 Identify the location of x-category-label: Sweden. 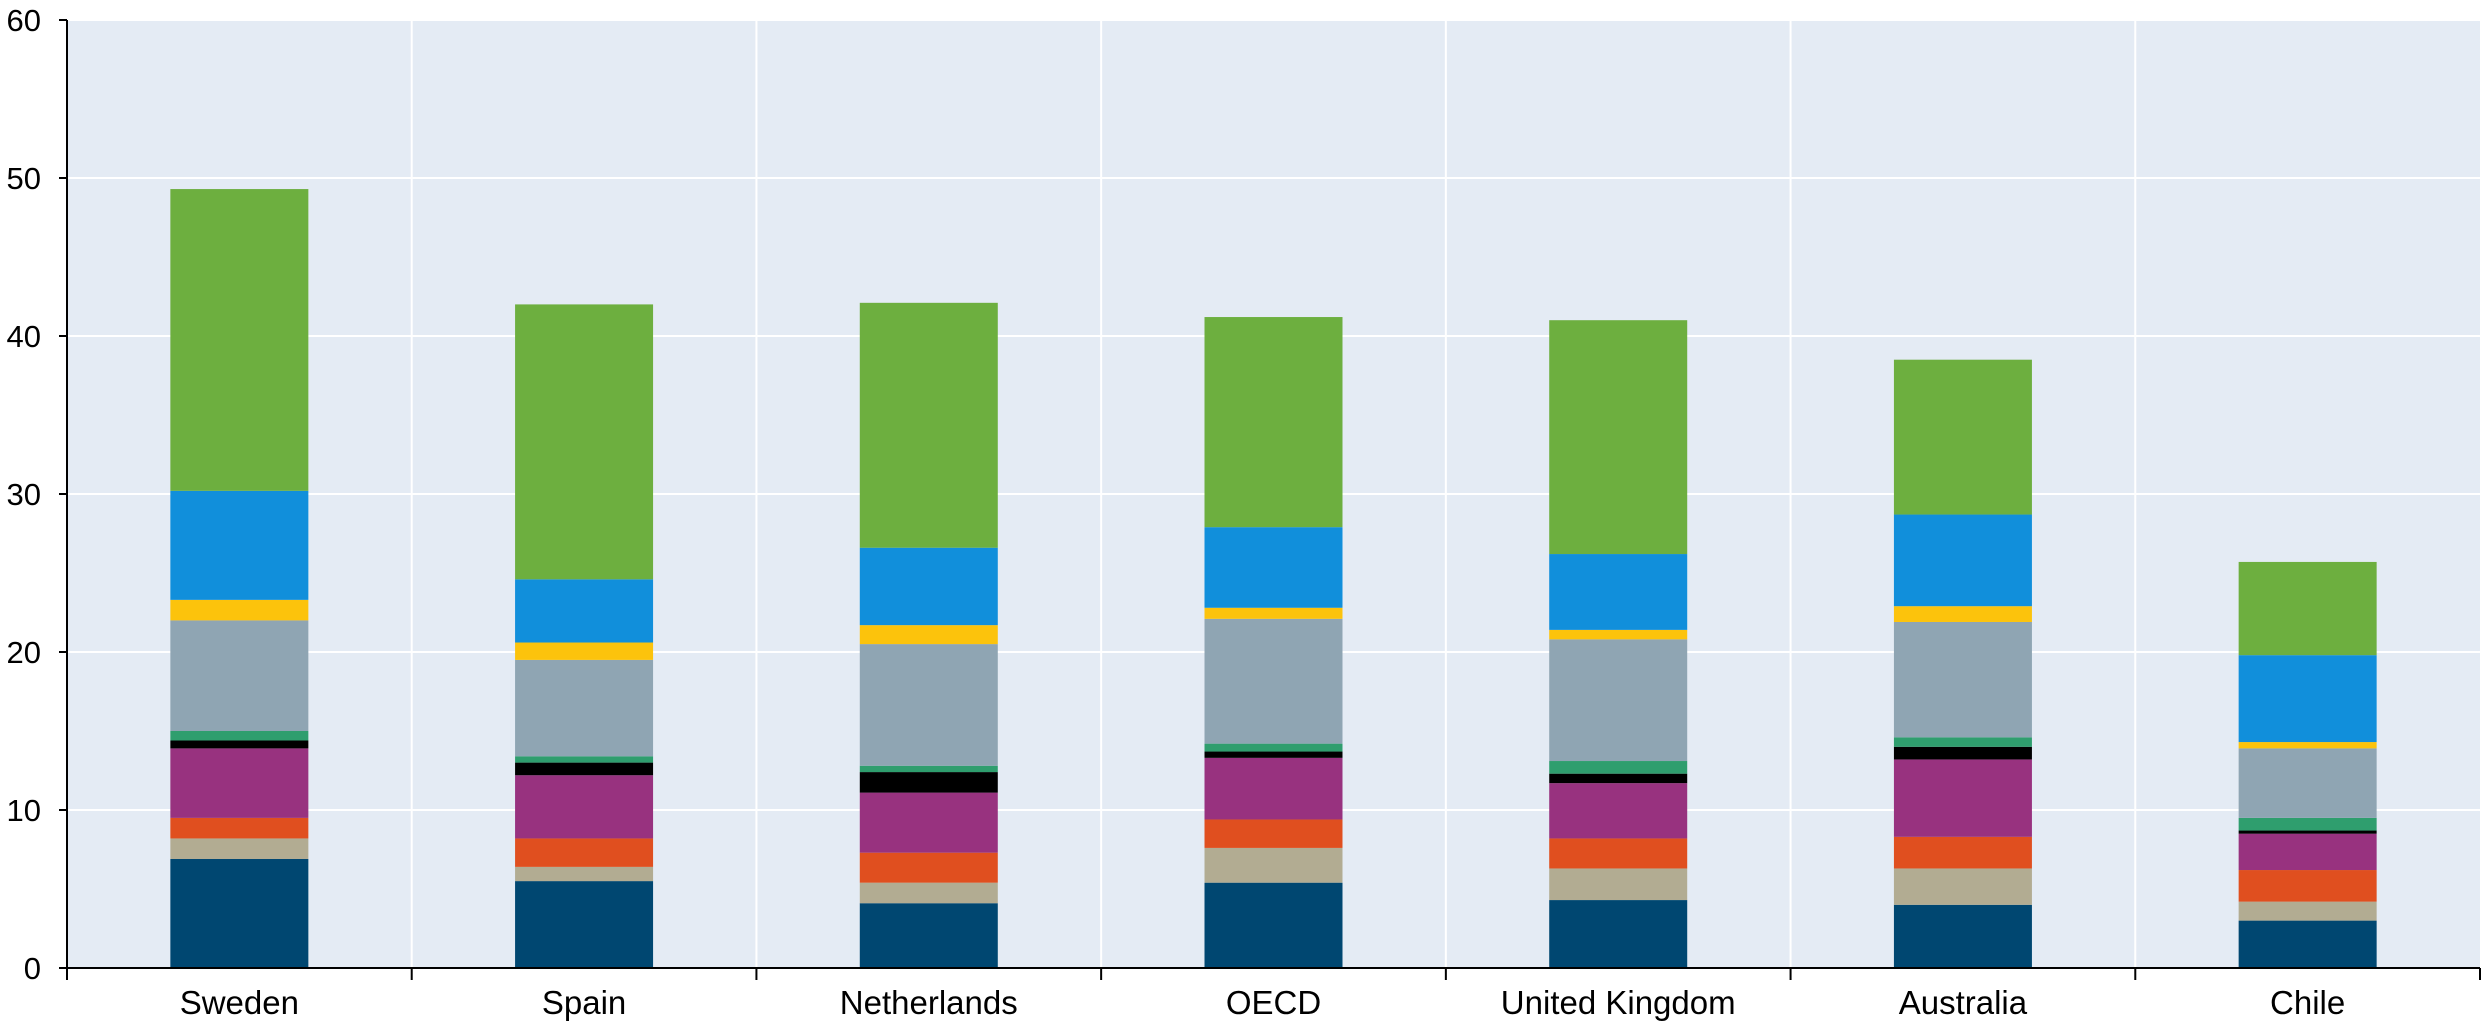
(239, 1002).